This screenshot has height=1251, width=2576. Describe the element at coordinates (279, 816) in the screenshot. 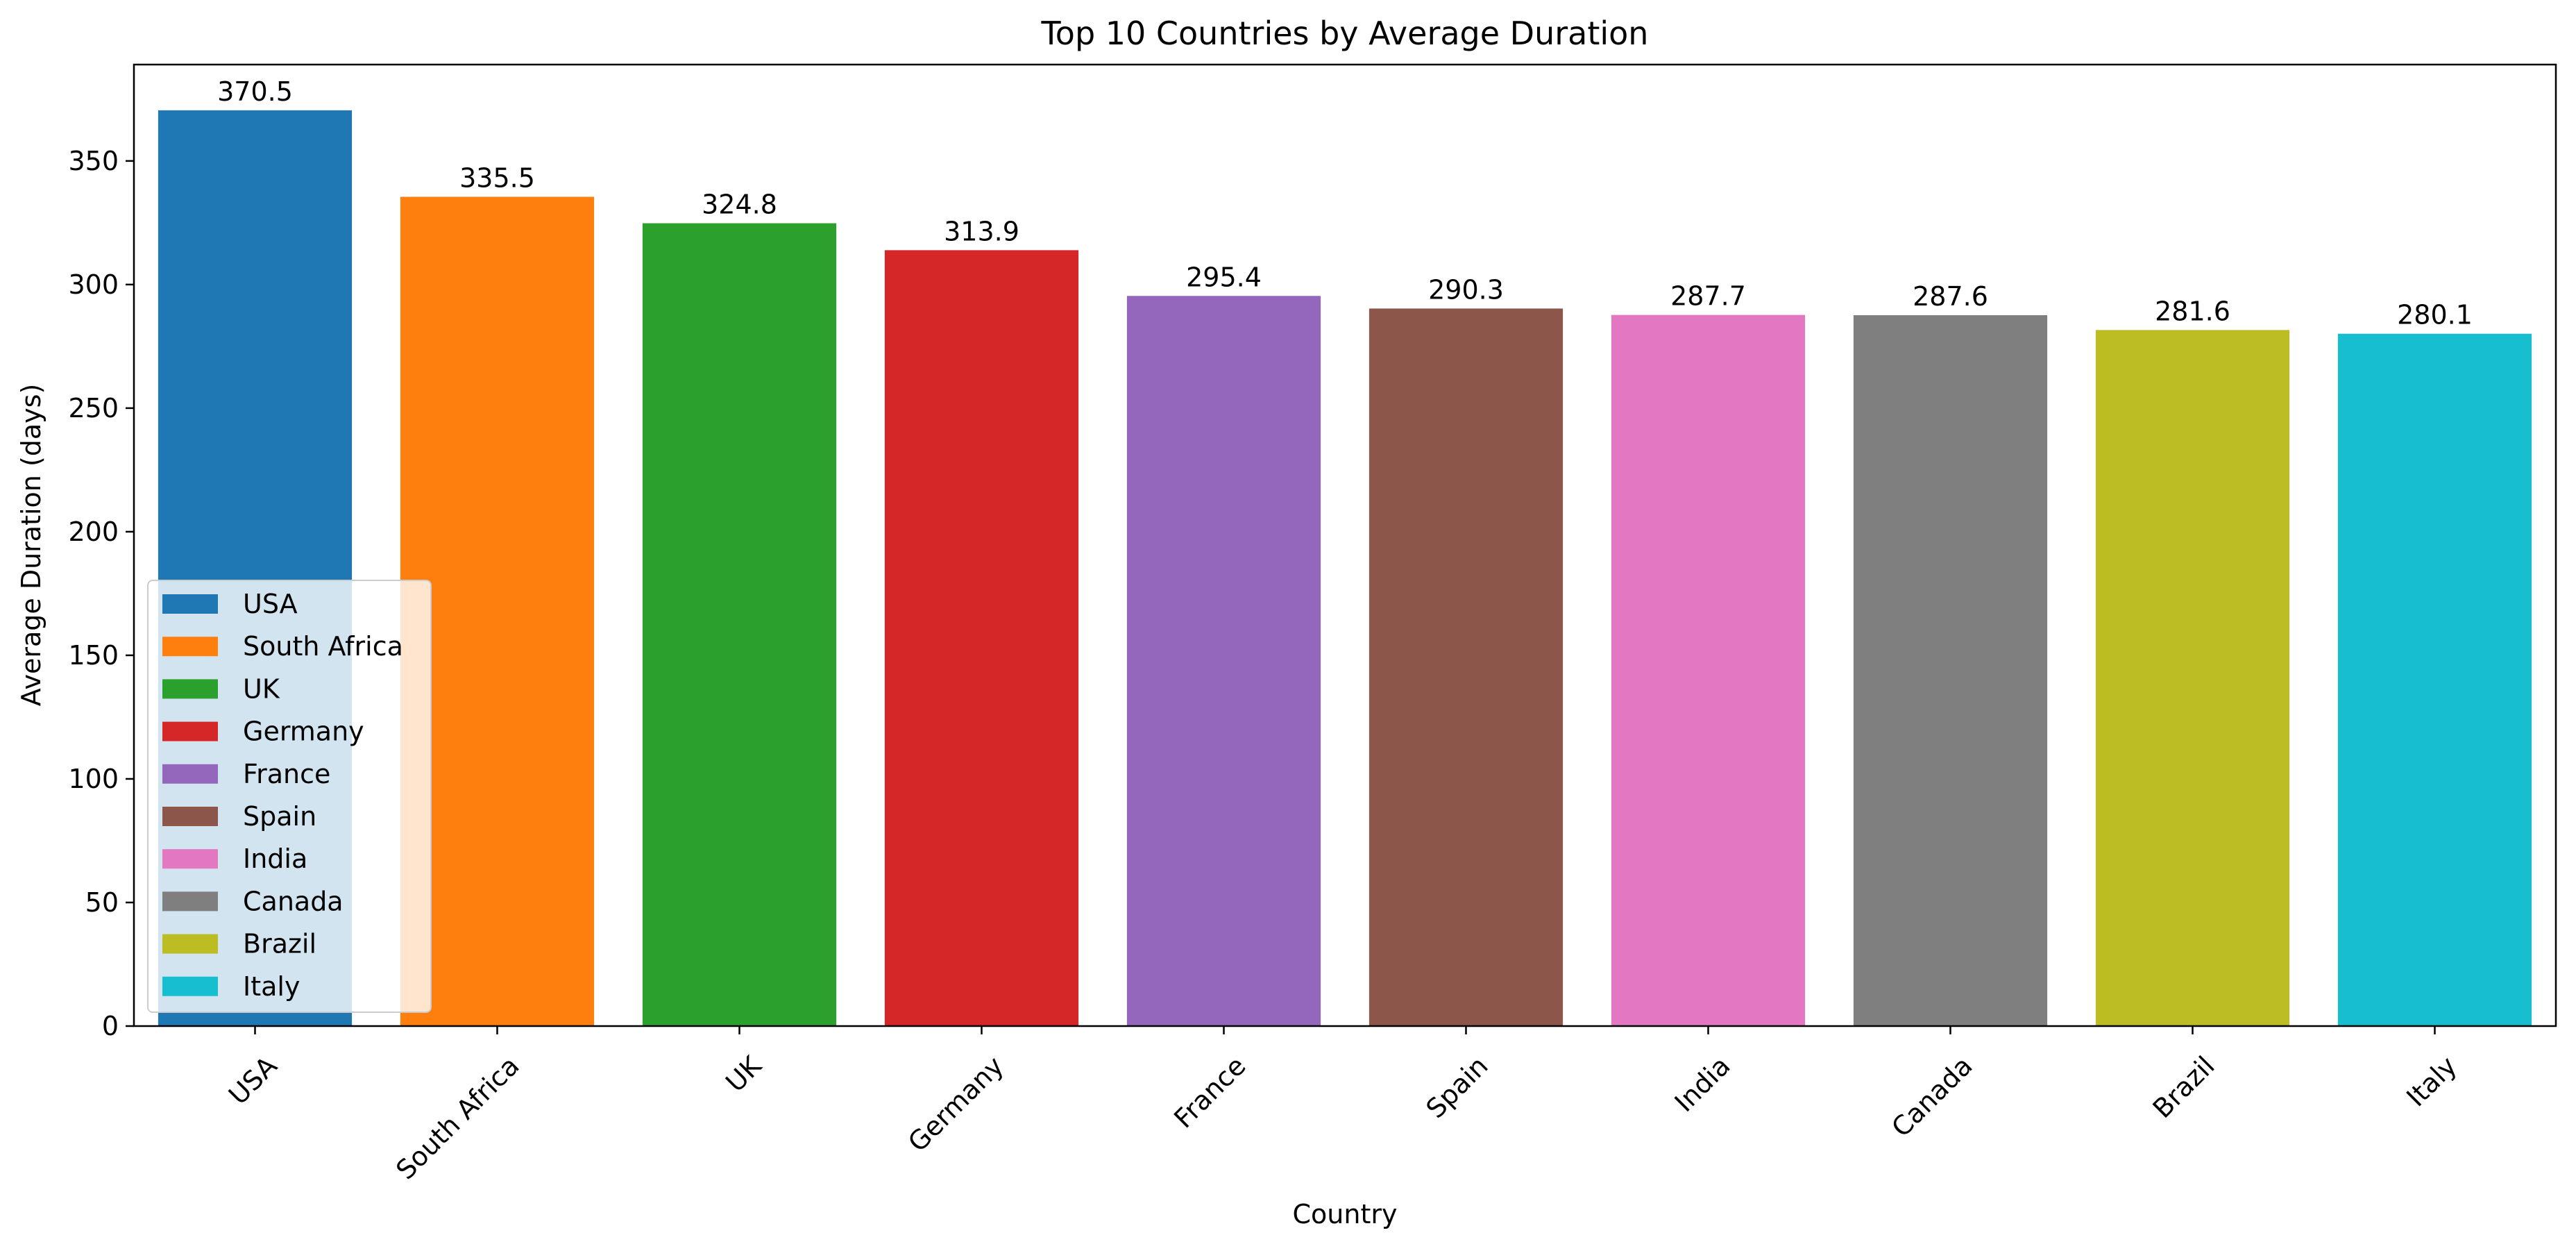

I see `legend-label: Spain` at that location.